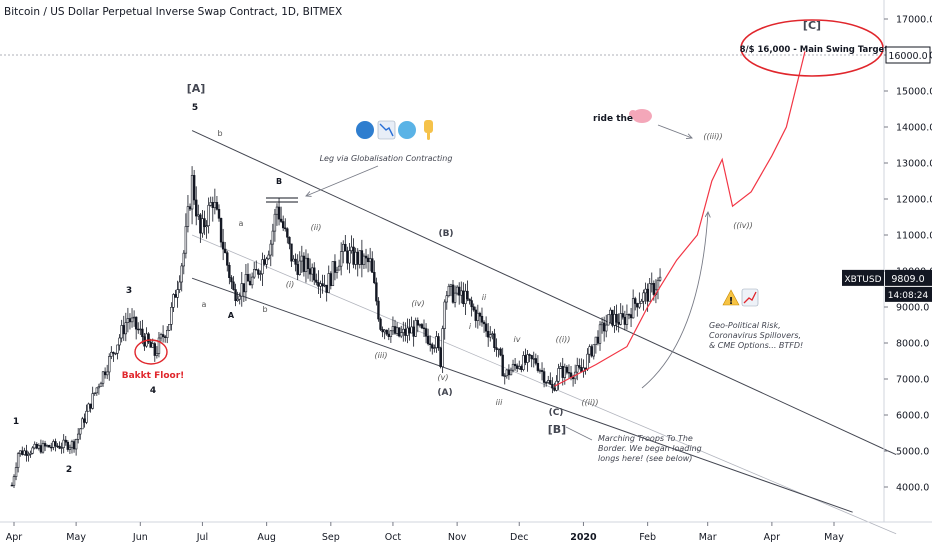 This screenshot has width=932, height=550. I want to click on price-tick-label: 11000.0, so click(914, 236).